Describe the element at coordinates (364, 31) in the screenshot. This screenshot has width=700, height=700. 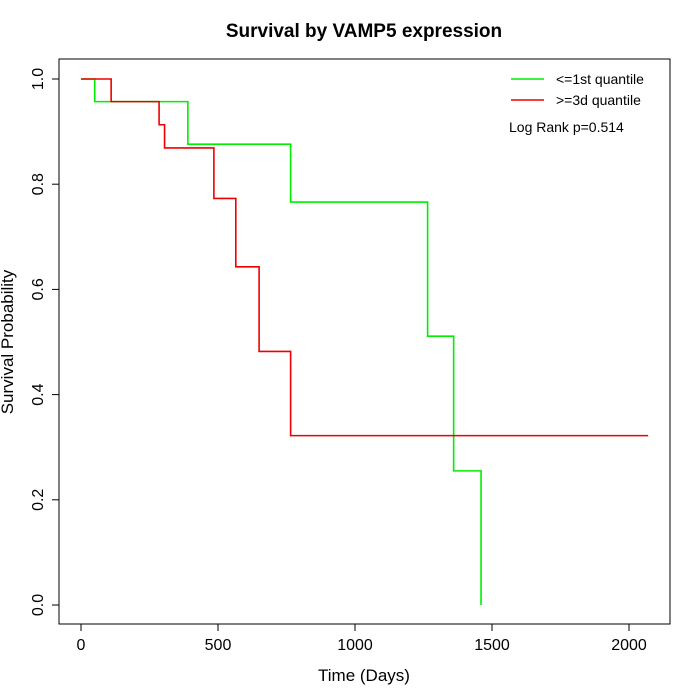
I see `chart-title: Survival by VAMP5 expression` at that location.